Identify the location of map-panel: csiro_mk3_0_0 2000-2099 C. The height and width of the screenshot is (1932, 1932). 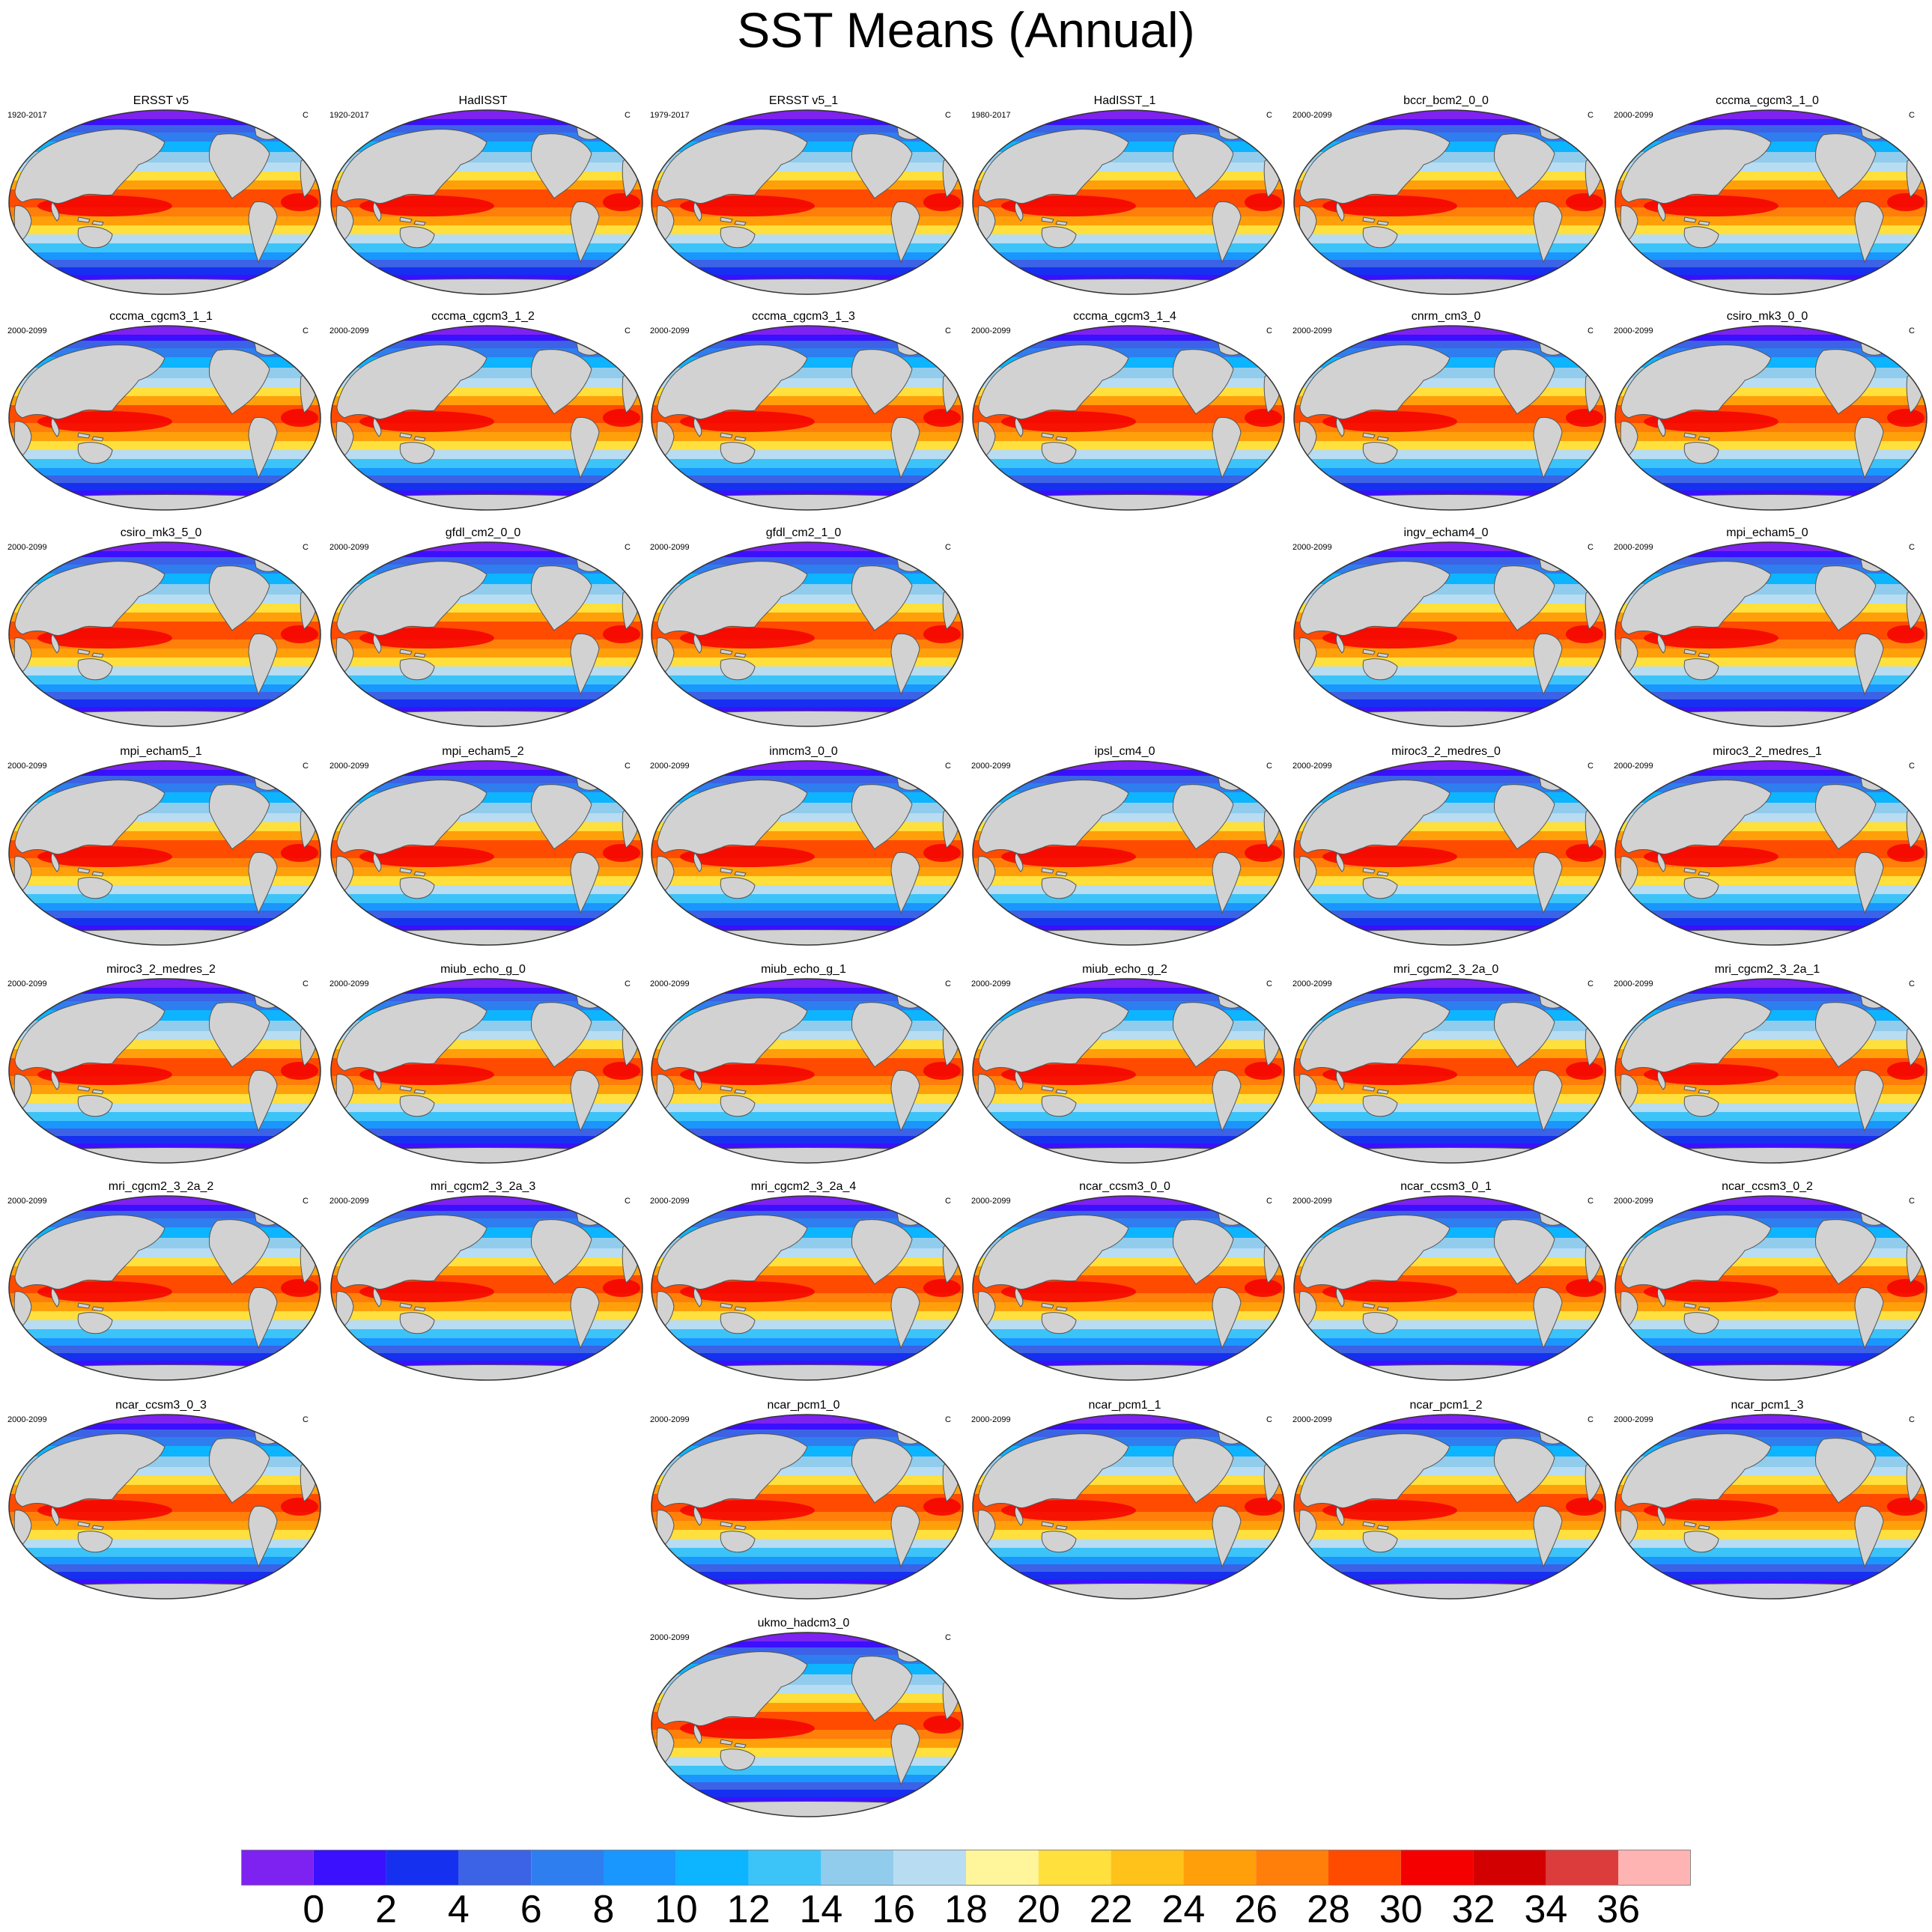
(1767, 417).